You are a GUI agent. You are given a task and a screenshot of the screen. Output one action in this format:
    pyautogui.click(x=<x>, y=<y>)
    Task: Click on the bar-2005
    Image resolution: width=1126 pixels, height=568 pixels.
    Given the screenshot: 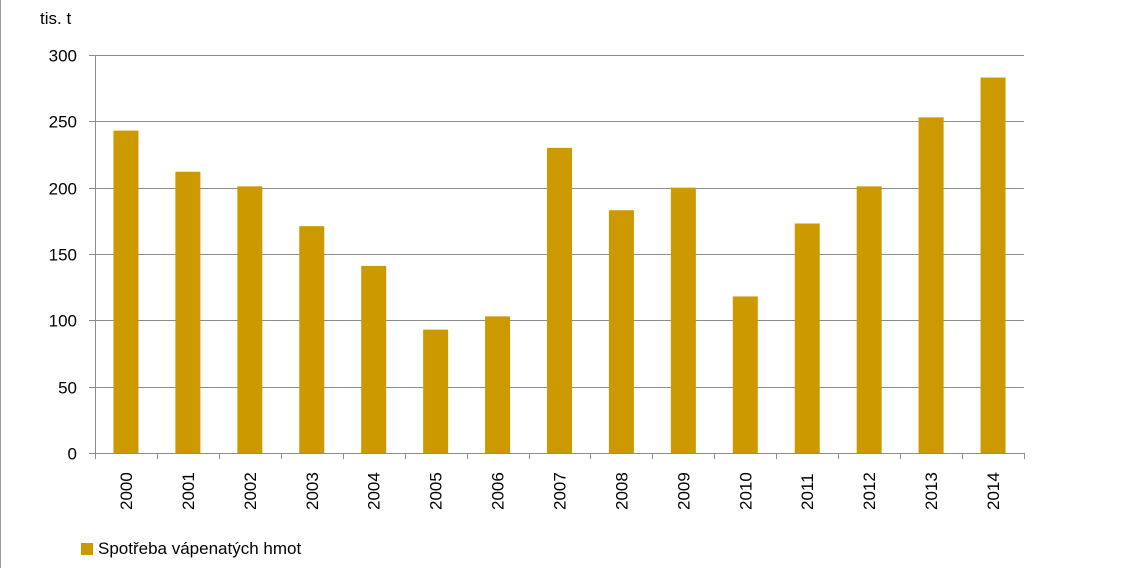 What is the action you would take?
    pyautogui.click(x=436, y=391)
    